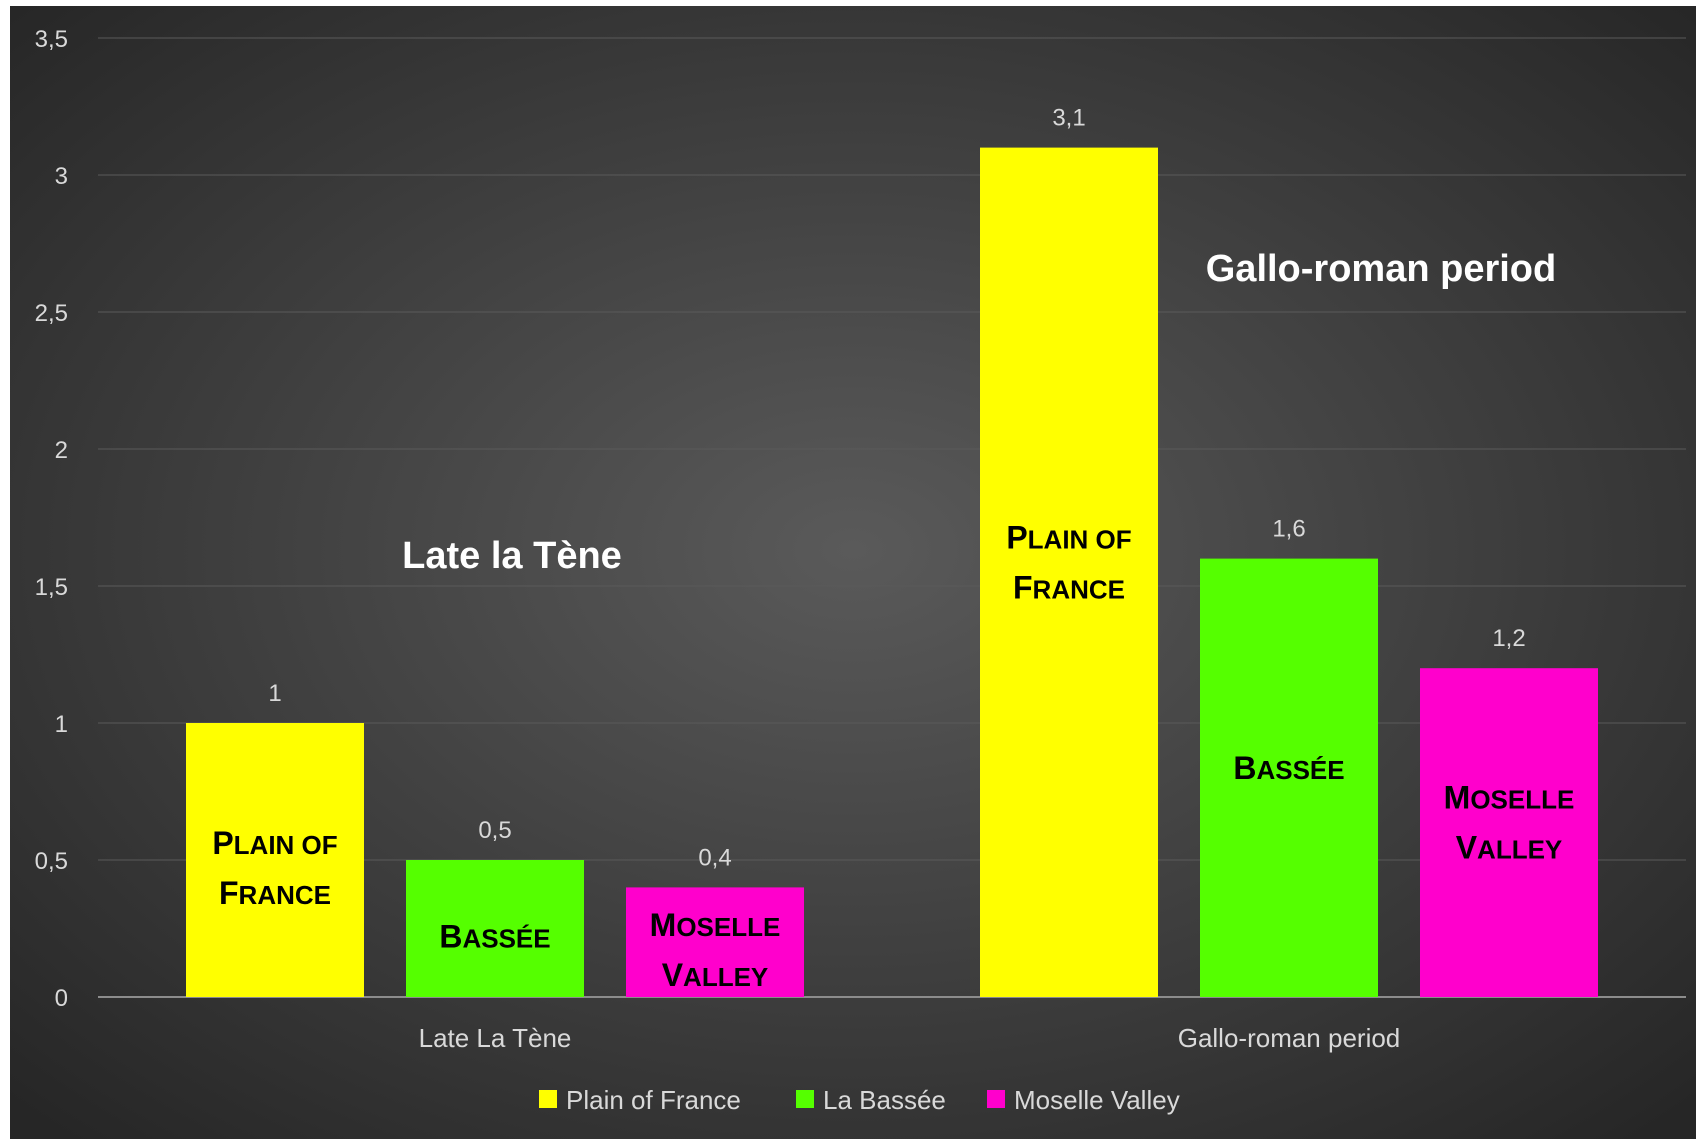 The width and height of the screenshot is (1696, 1144). I want to click on bar-moselle-valley-gallo-roman-period, so click(1509, 832).